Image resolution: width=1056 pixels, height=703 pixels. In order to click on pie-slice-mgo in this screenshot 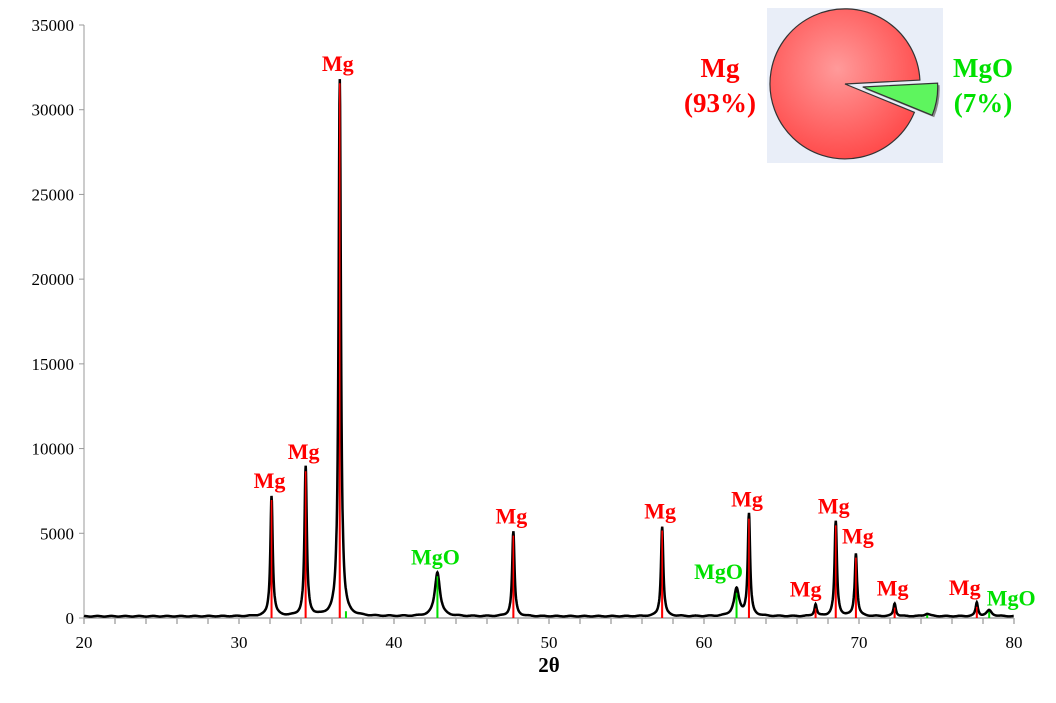, I will do `click(900, 99)`.